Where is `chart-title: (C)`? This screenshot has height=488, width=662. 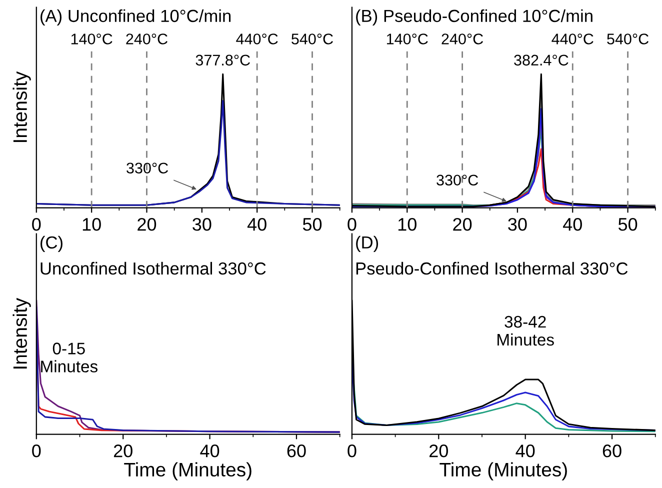 chart-title: (C) is located at coordinates (51, 244).